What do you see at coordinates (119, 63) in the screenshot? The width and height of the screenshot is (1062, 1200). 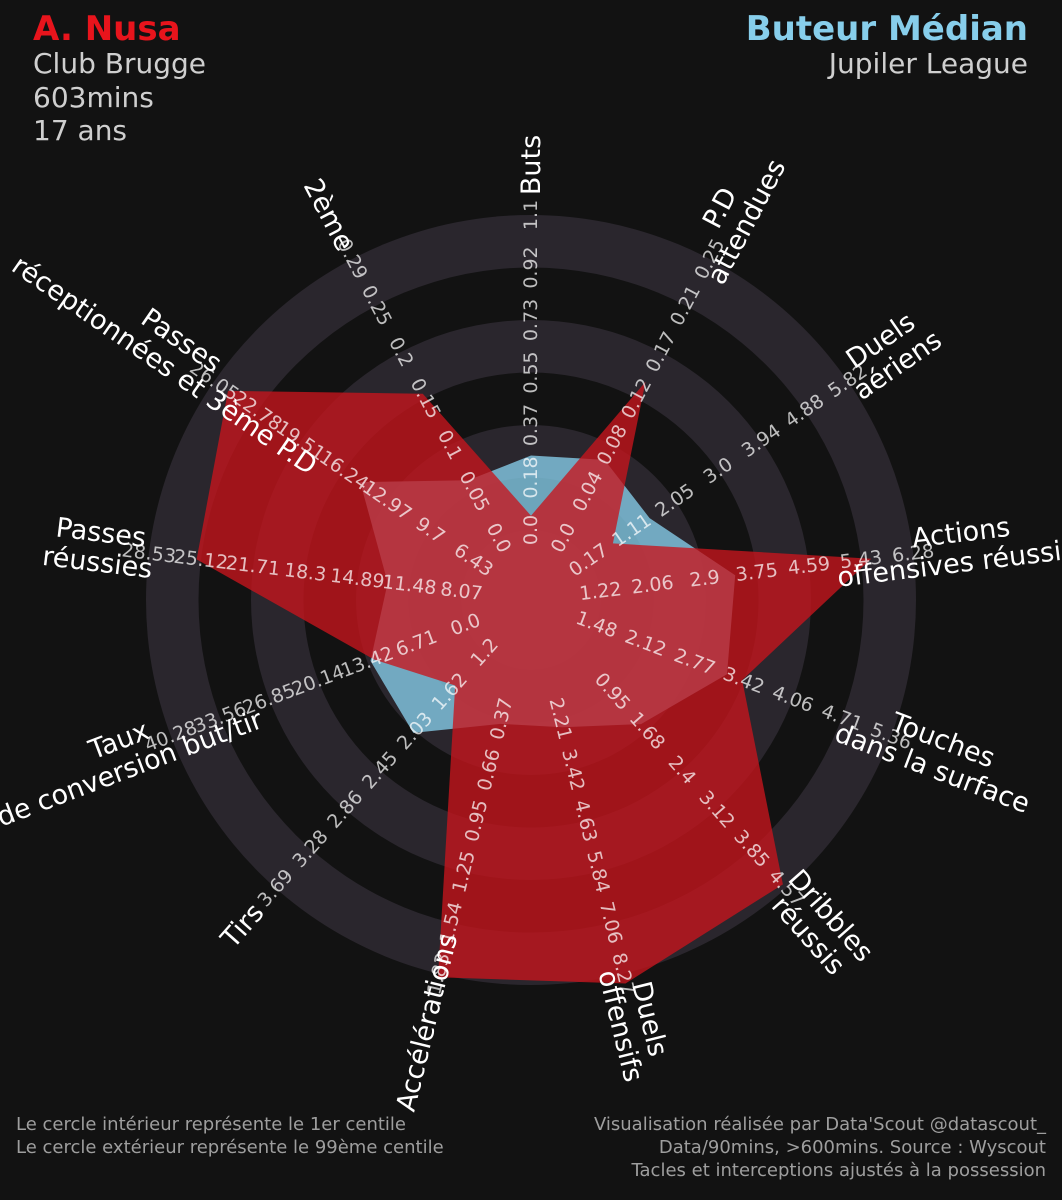 I see `player-club: Club Brugge` at bounding box center [119, 63].